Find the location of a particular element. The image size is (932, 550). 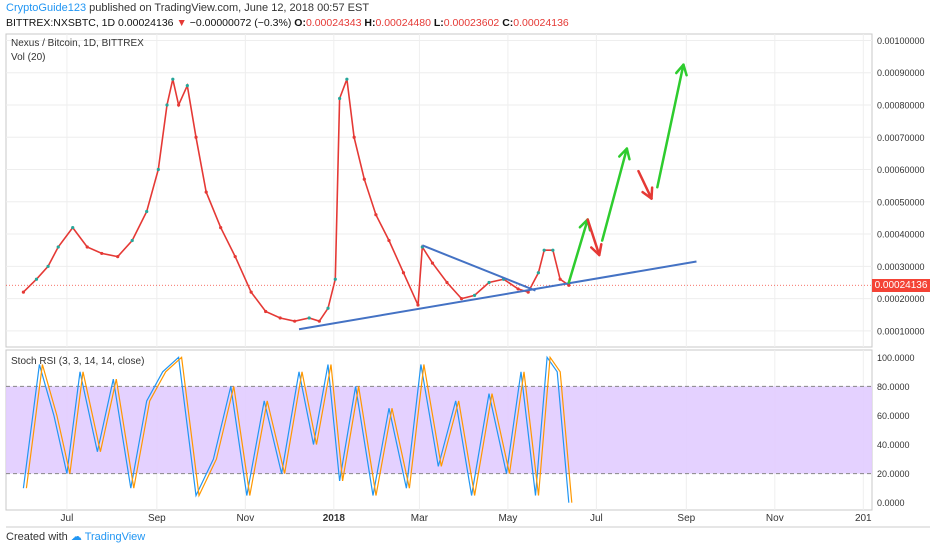

last-price: 0.00024136 is located at coordinates (146, 23).